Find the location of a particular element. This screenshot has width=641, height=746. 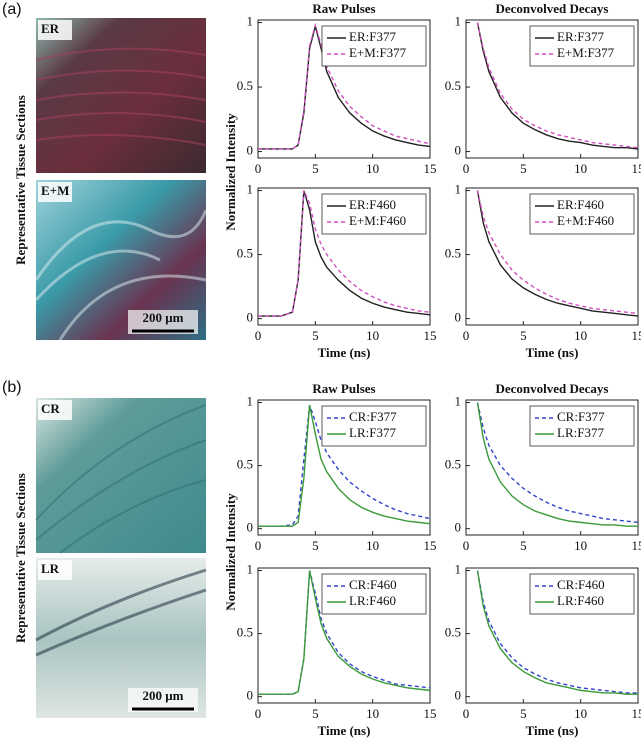

image-label: E+M is located at coordinates (55, 190).